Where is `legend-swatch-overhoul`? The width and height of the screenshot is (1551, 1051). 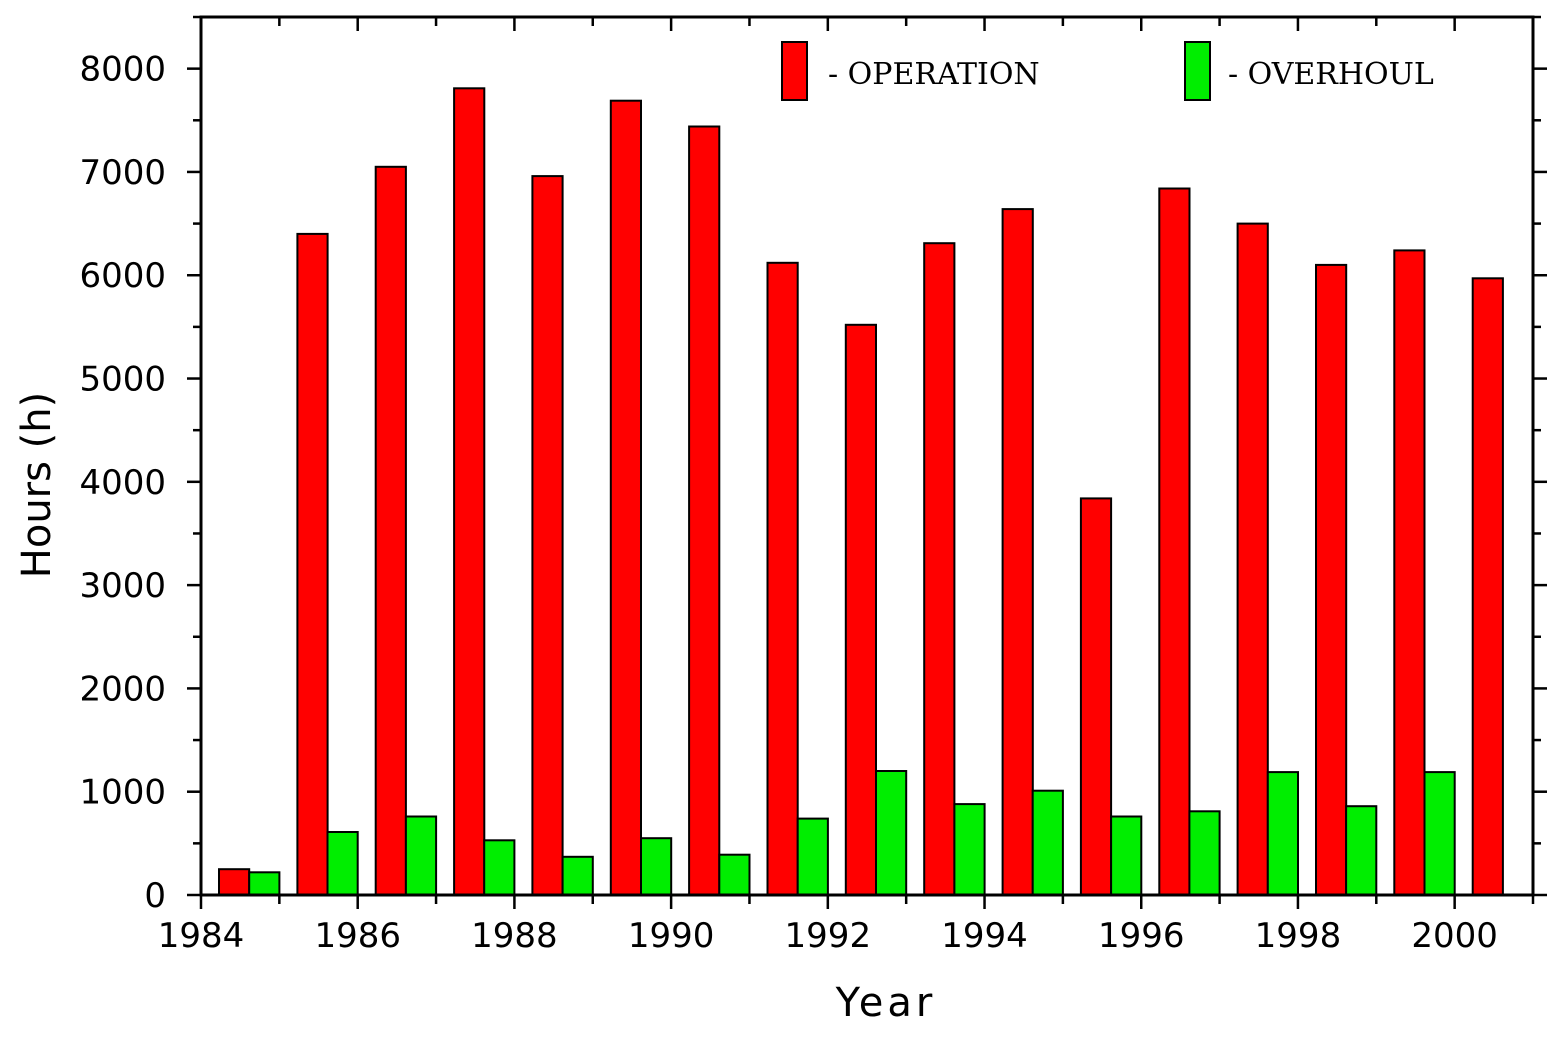 legend-swatch-overhoul is located at coordinates (1197, 71).